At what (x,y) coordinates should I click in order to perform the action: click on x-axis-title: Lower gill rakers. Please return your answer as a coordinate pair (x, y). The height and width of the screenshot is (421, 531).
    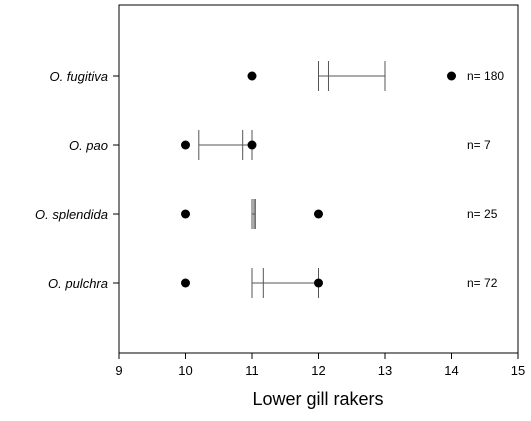
    Looking at the image, I should click on (317, 399).